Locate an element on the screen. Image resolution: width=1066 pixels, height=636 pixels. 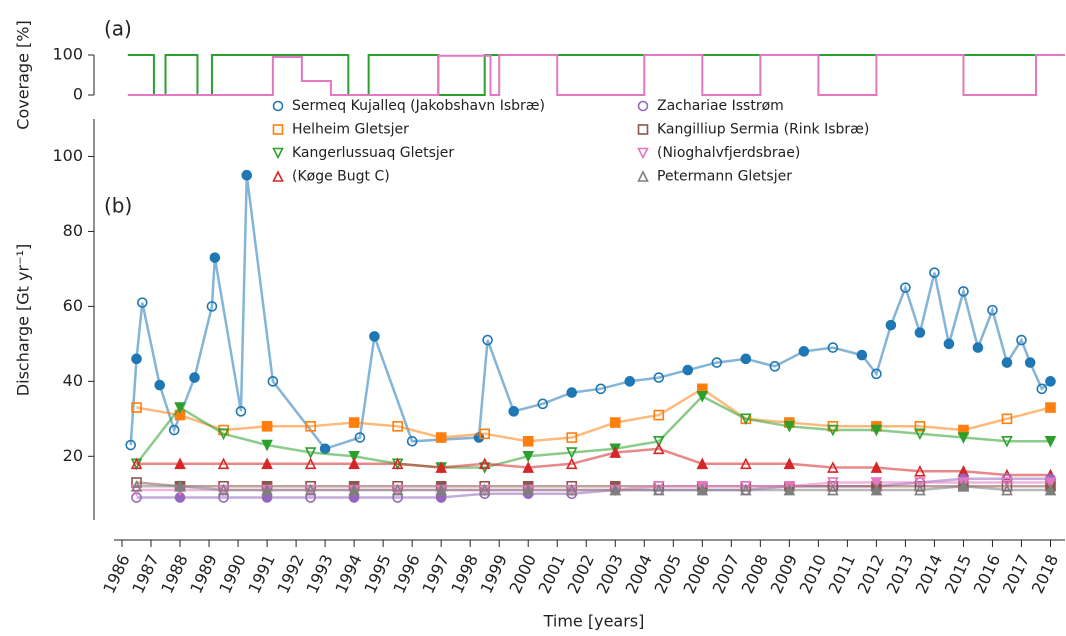
x-tick-label: 2005 is located at coordinates (668, 574).